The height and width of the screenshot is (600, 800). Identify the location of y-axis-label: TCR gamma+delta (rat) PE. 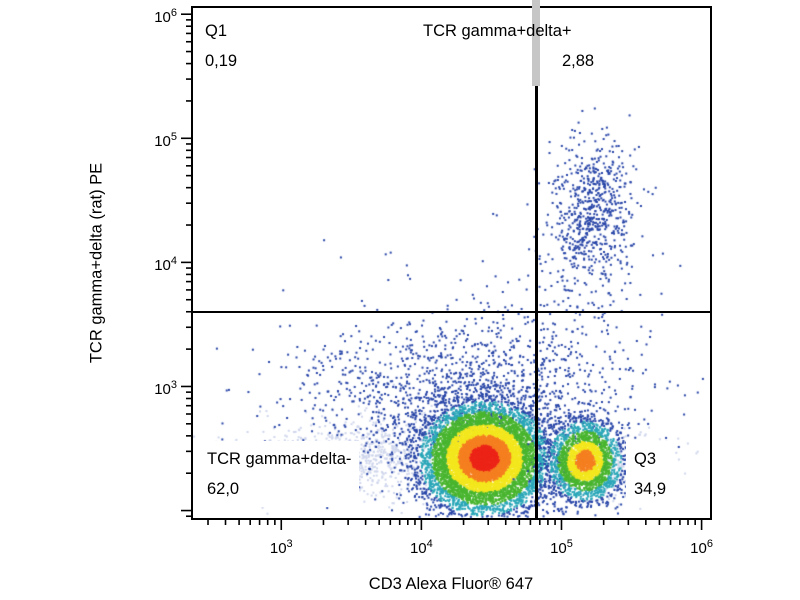
(96, 263).